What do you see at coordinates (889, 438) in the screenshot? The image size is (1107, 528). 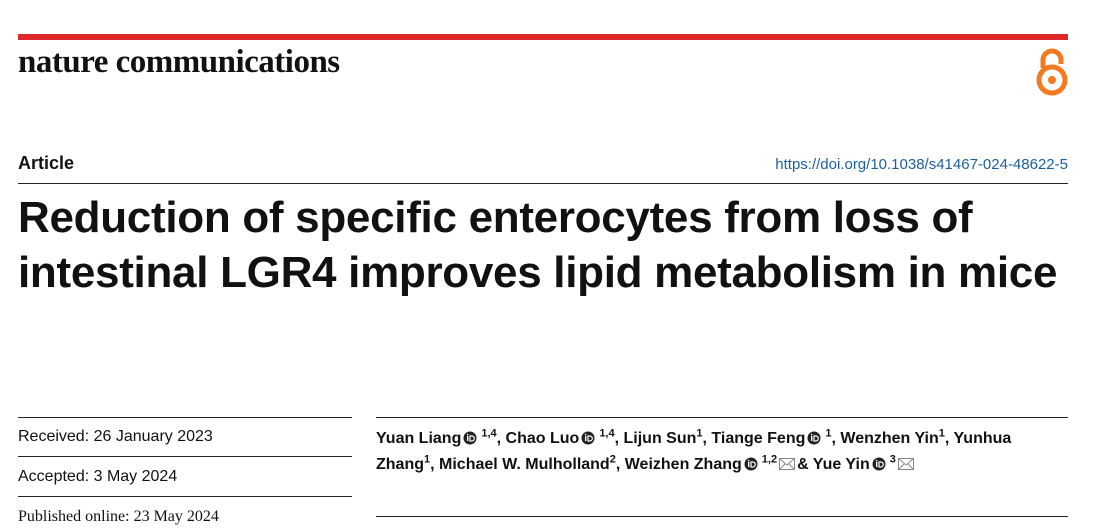 I see `author-name: Wenzhen Yin` at bounding box center [889, 438].